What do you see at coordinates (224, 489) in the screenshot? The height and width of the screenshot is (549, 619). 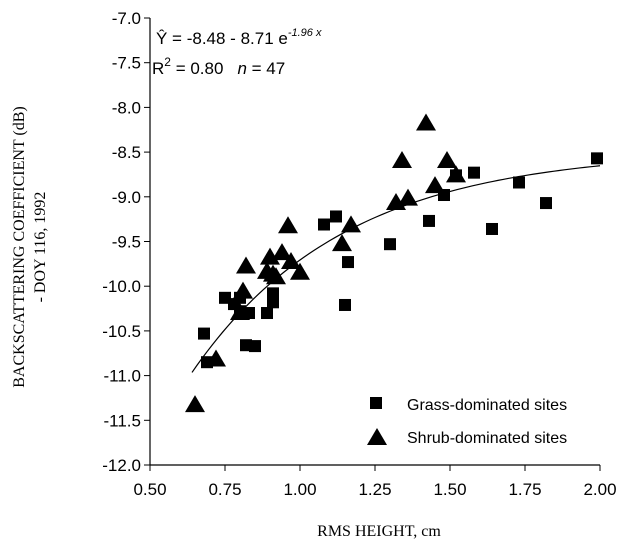 I see `x-tick-label: 0.75` at bounding box center [224, 489].